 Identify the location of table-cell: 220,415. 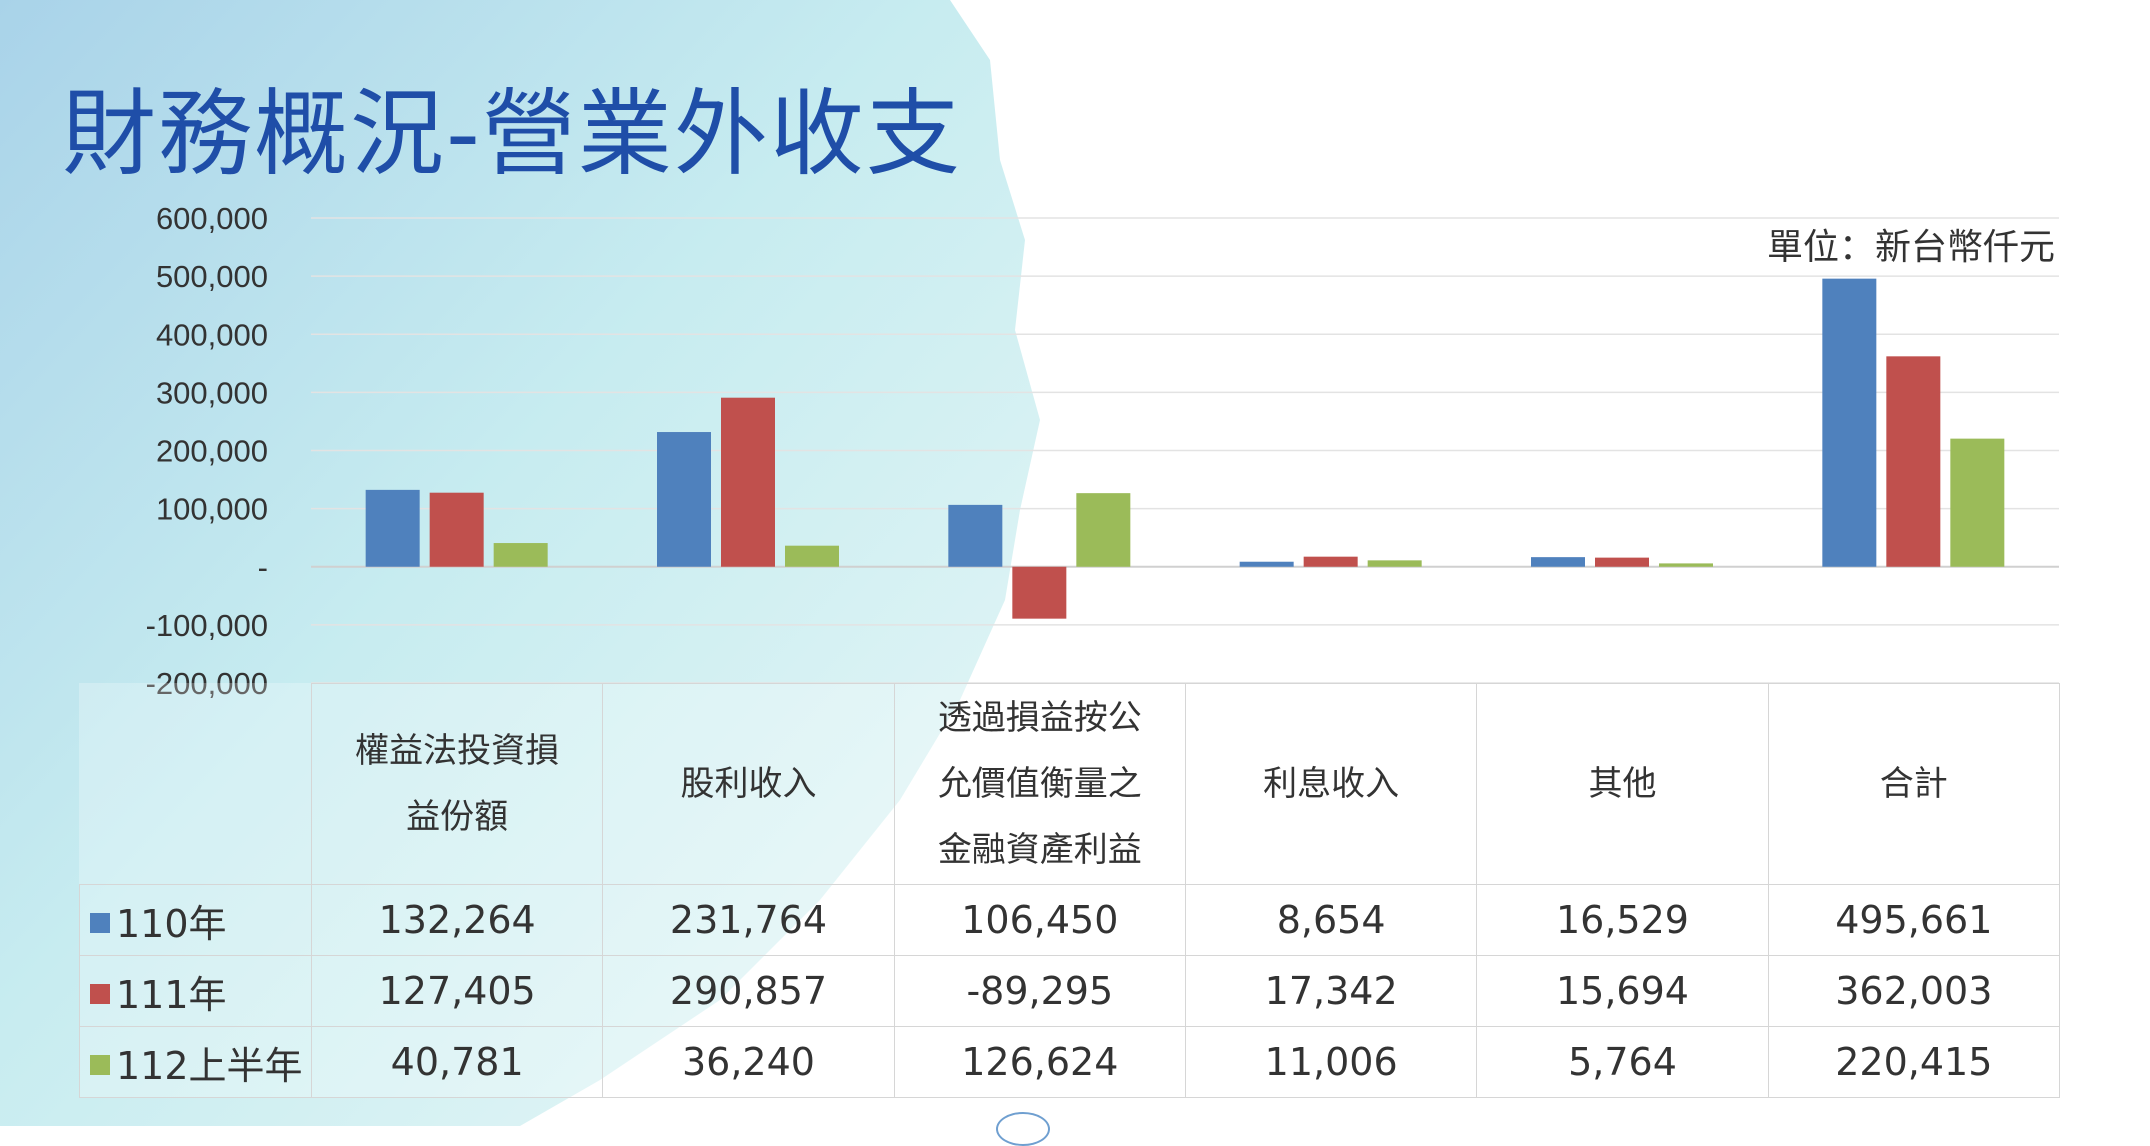
(1913, 1062).